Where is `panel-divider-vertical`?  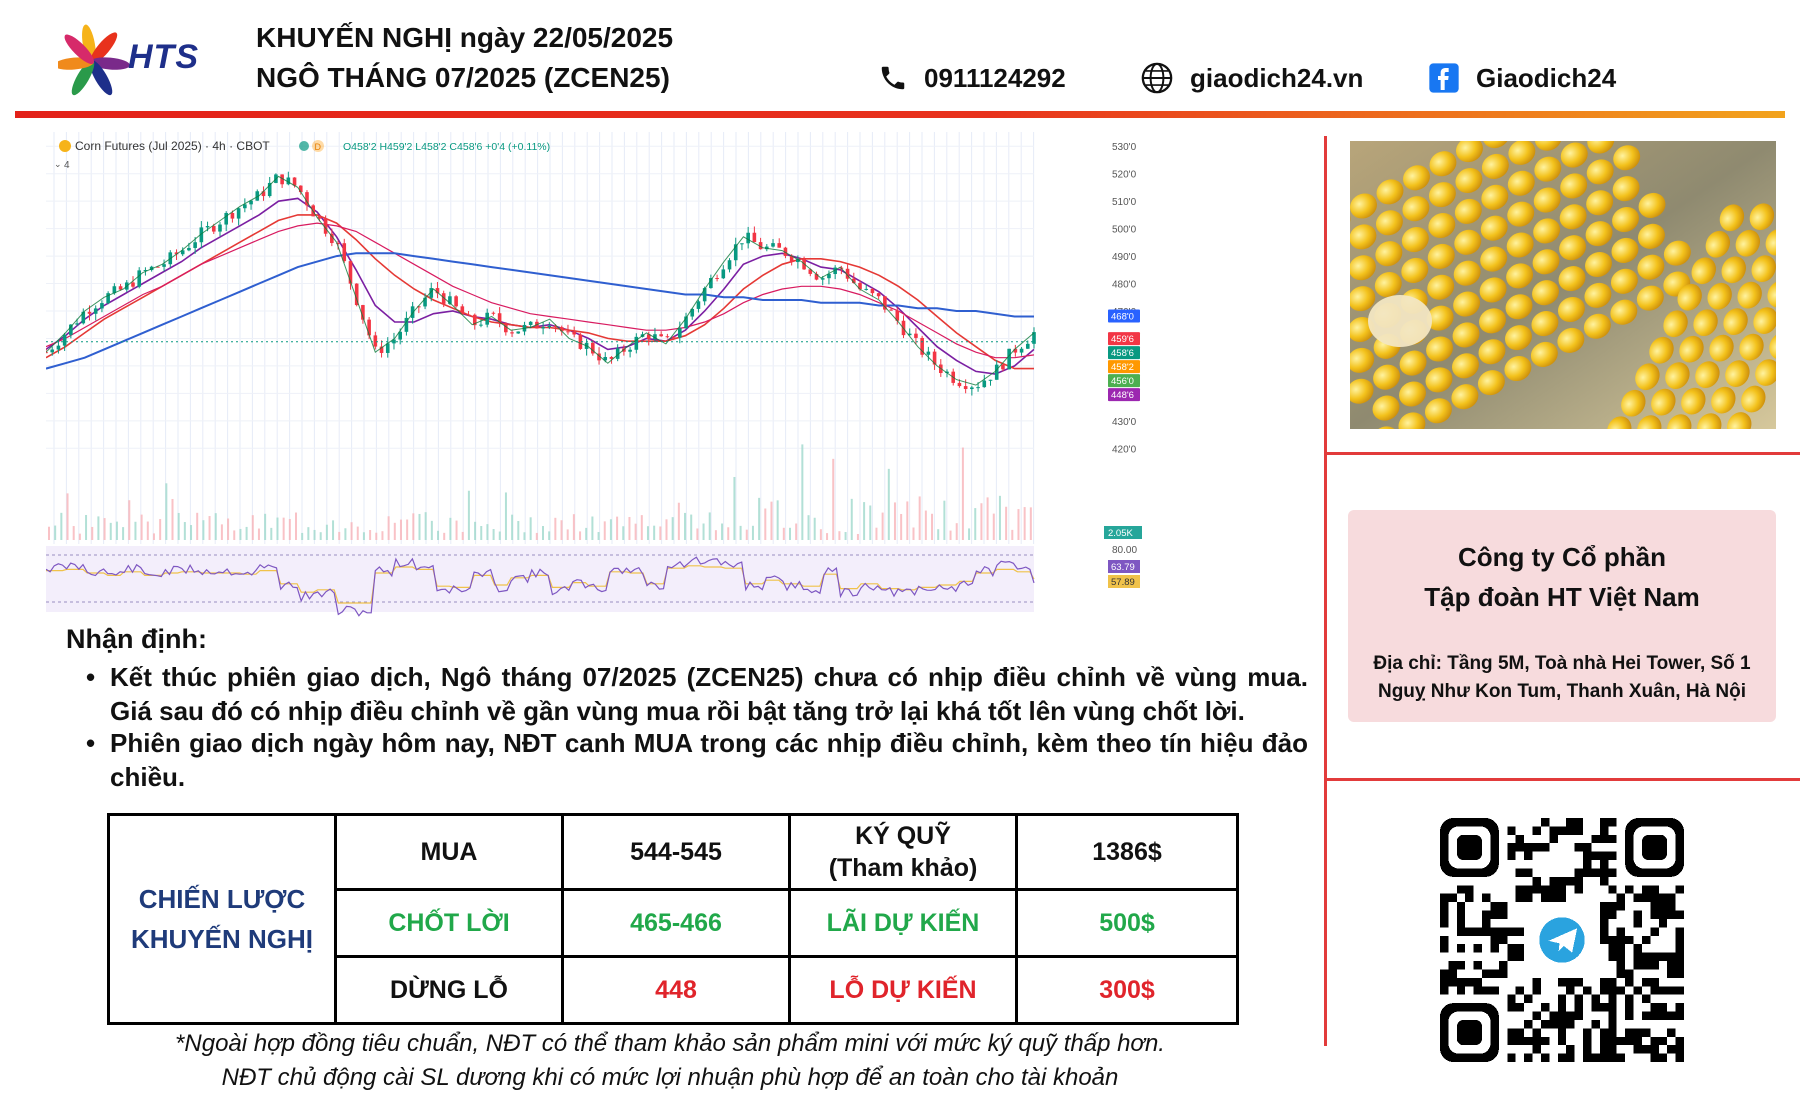
panel-divider-vertical is located at coordinates (1325, 591).